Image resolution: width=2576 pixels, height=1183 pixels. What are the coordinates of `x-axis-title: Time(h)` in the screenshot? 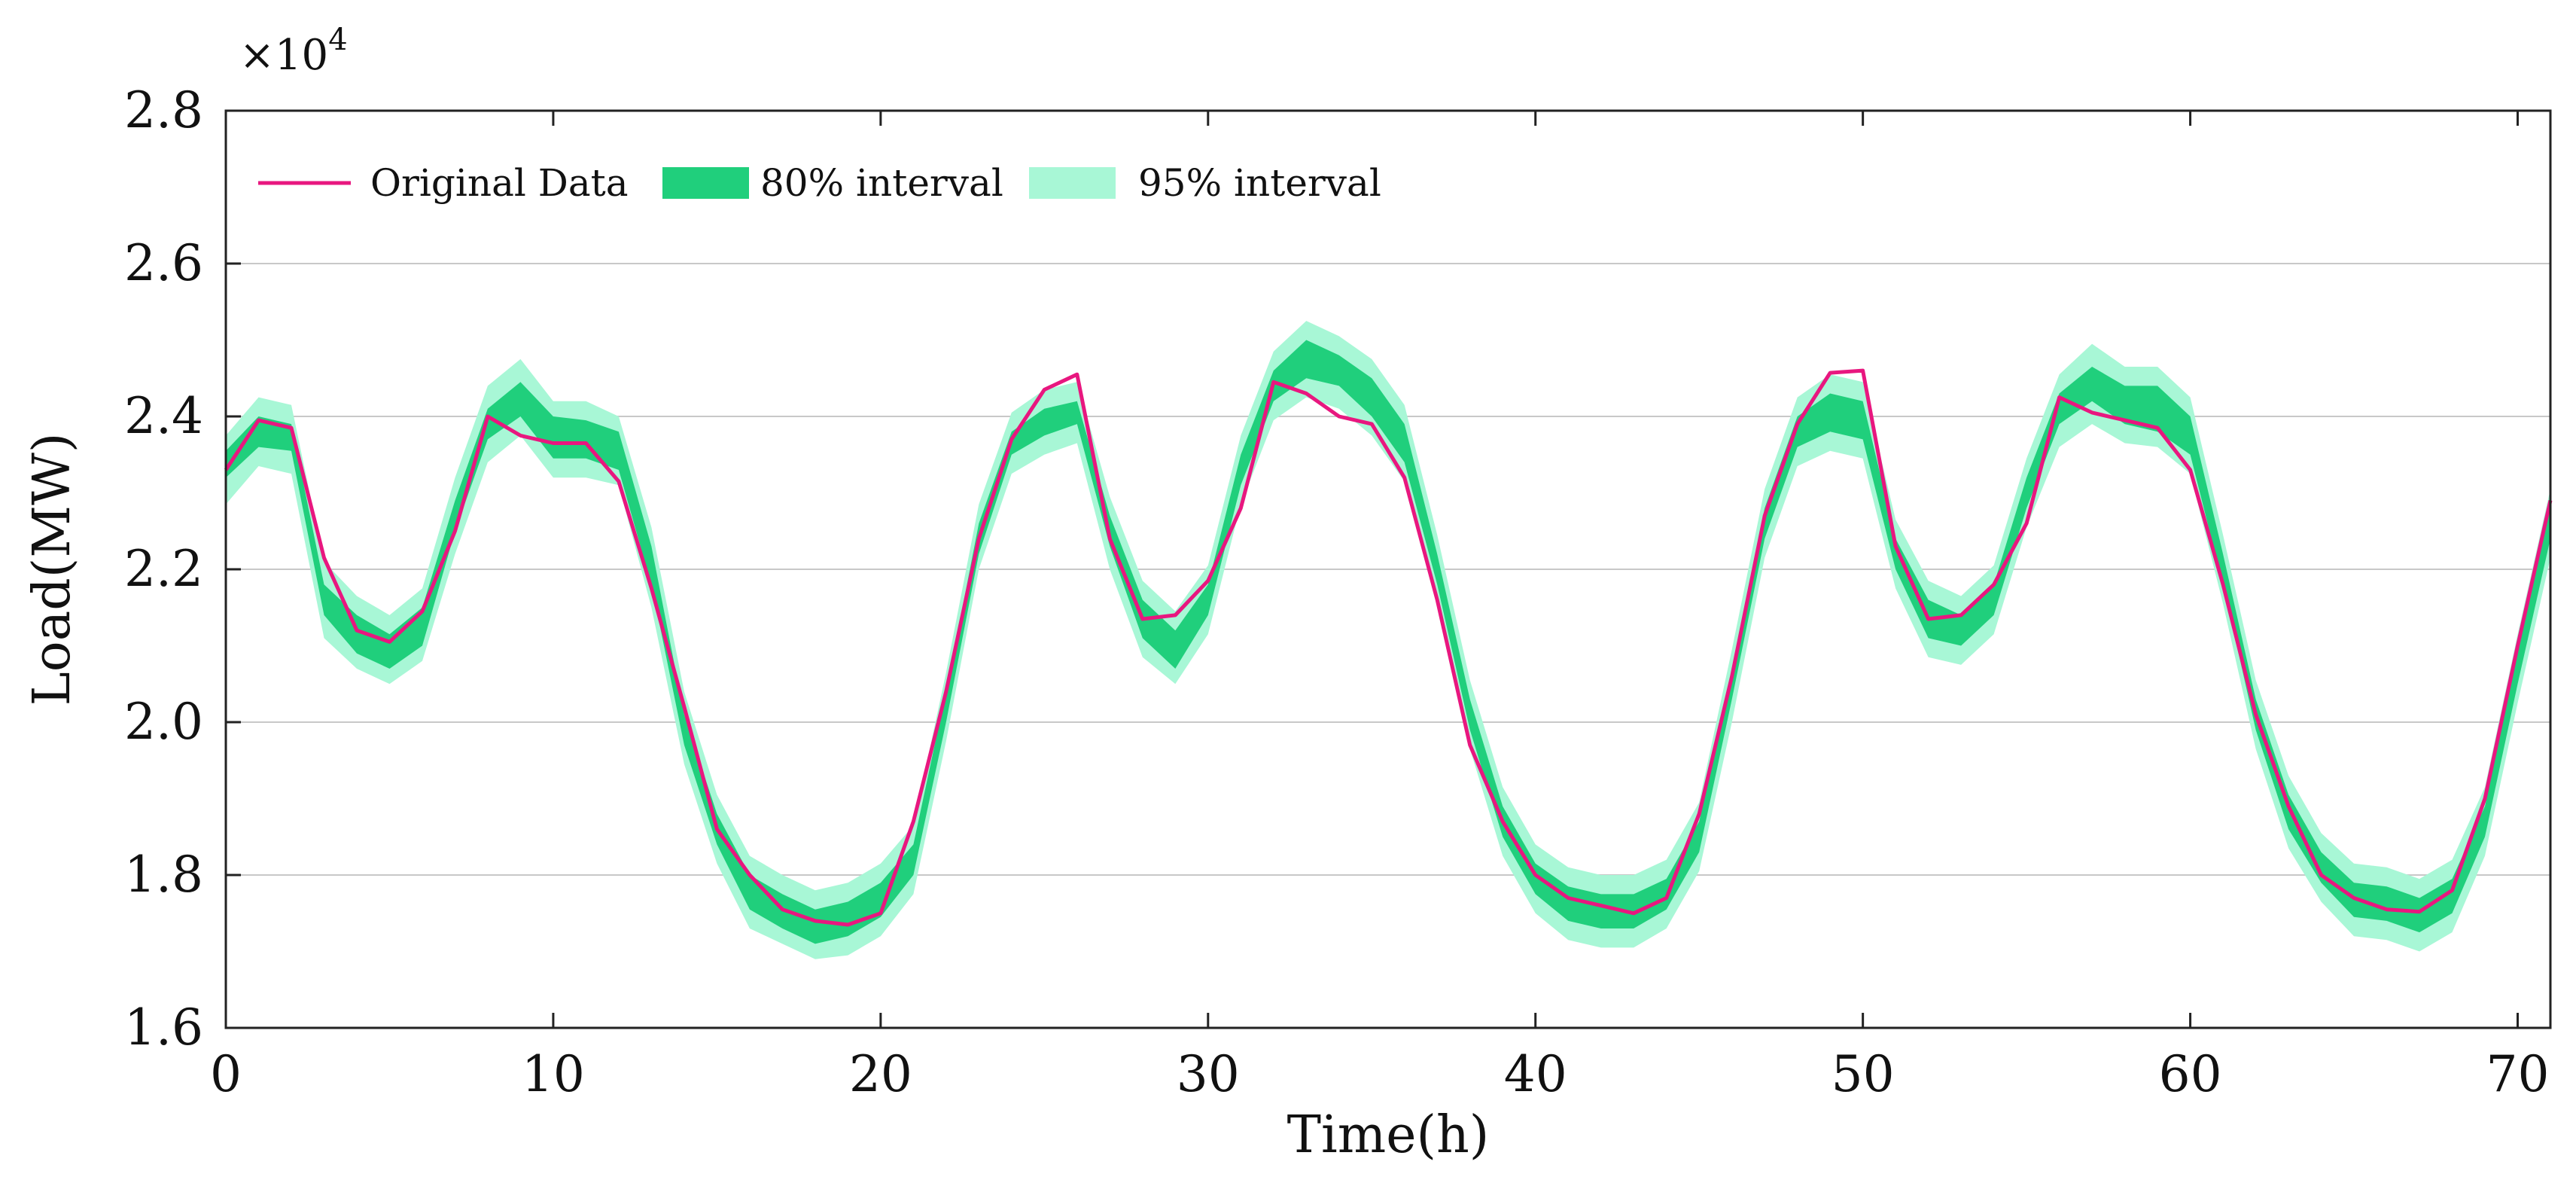 It's located at (1388, 1135).